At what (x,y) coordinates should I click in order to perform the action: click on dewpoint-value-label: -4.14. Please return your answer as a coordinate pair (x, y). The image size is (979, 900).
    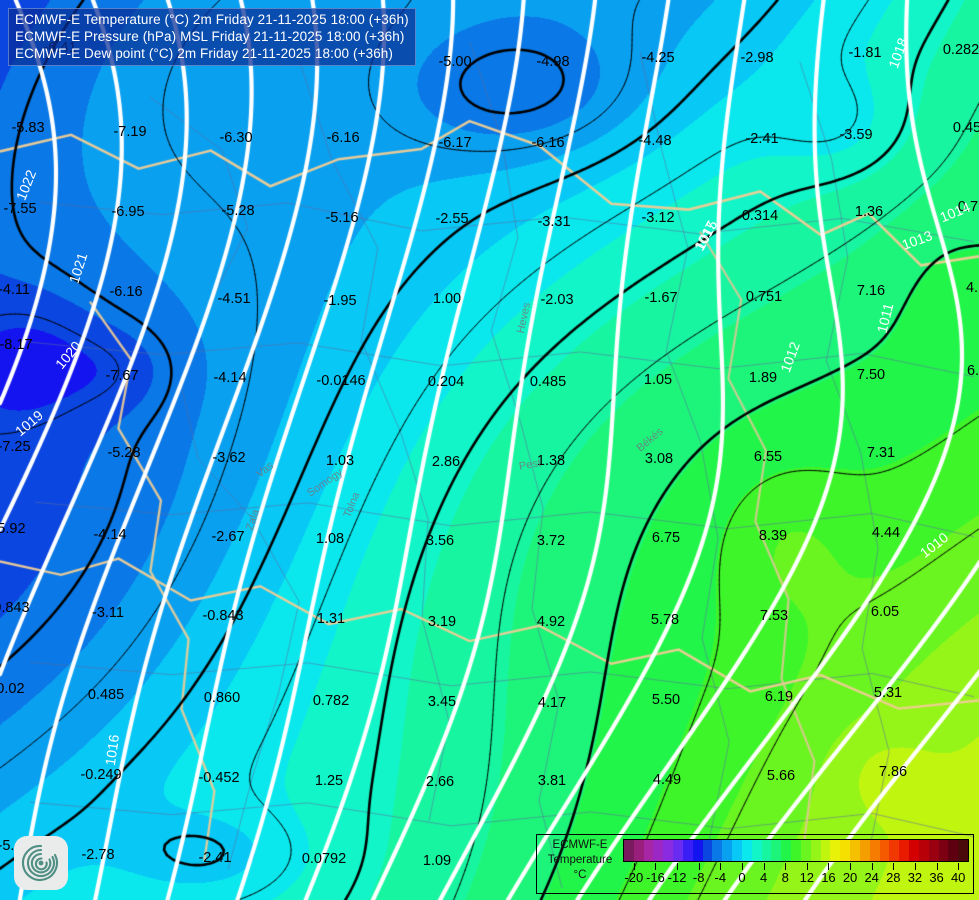
    Looking at the image, I should click on (230, 378).